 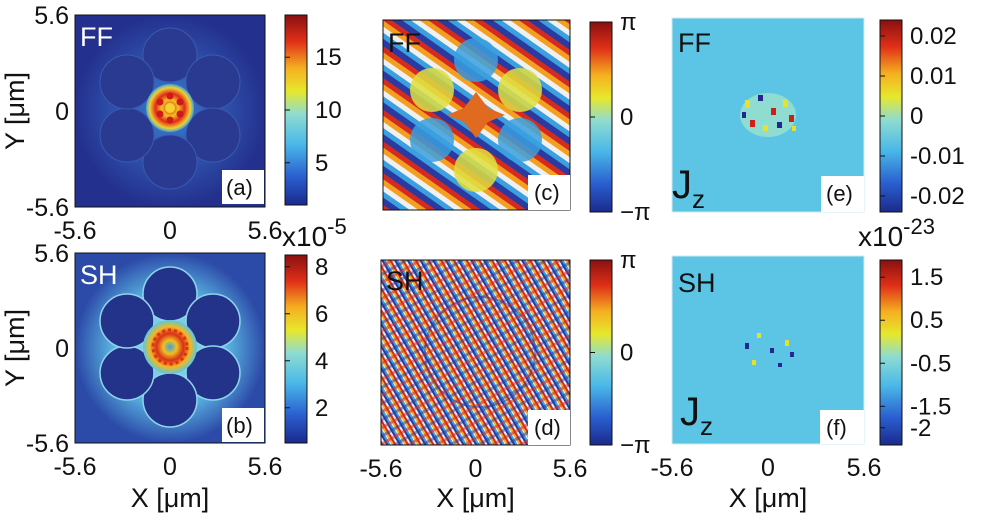 I want to click on panel-c-vortex-petals, so click(x=476, y=115).